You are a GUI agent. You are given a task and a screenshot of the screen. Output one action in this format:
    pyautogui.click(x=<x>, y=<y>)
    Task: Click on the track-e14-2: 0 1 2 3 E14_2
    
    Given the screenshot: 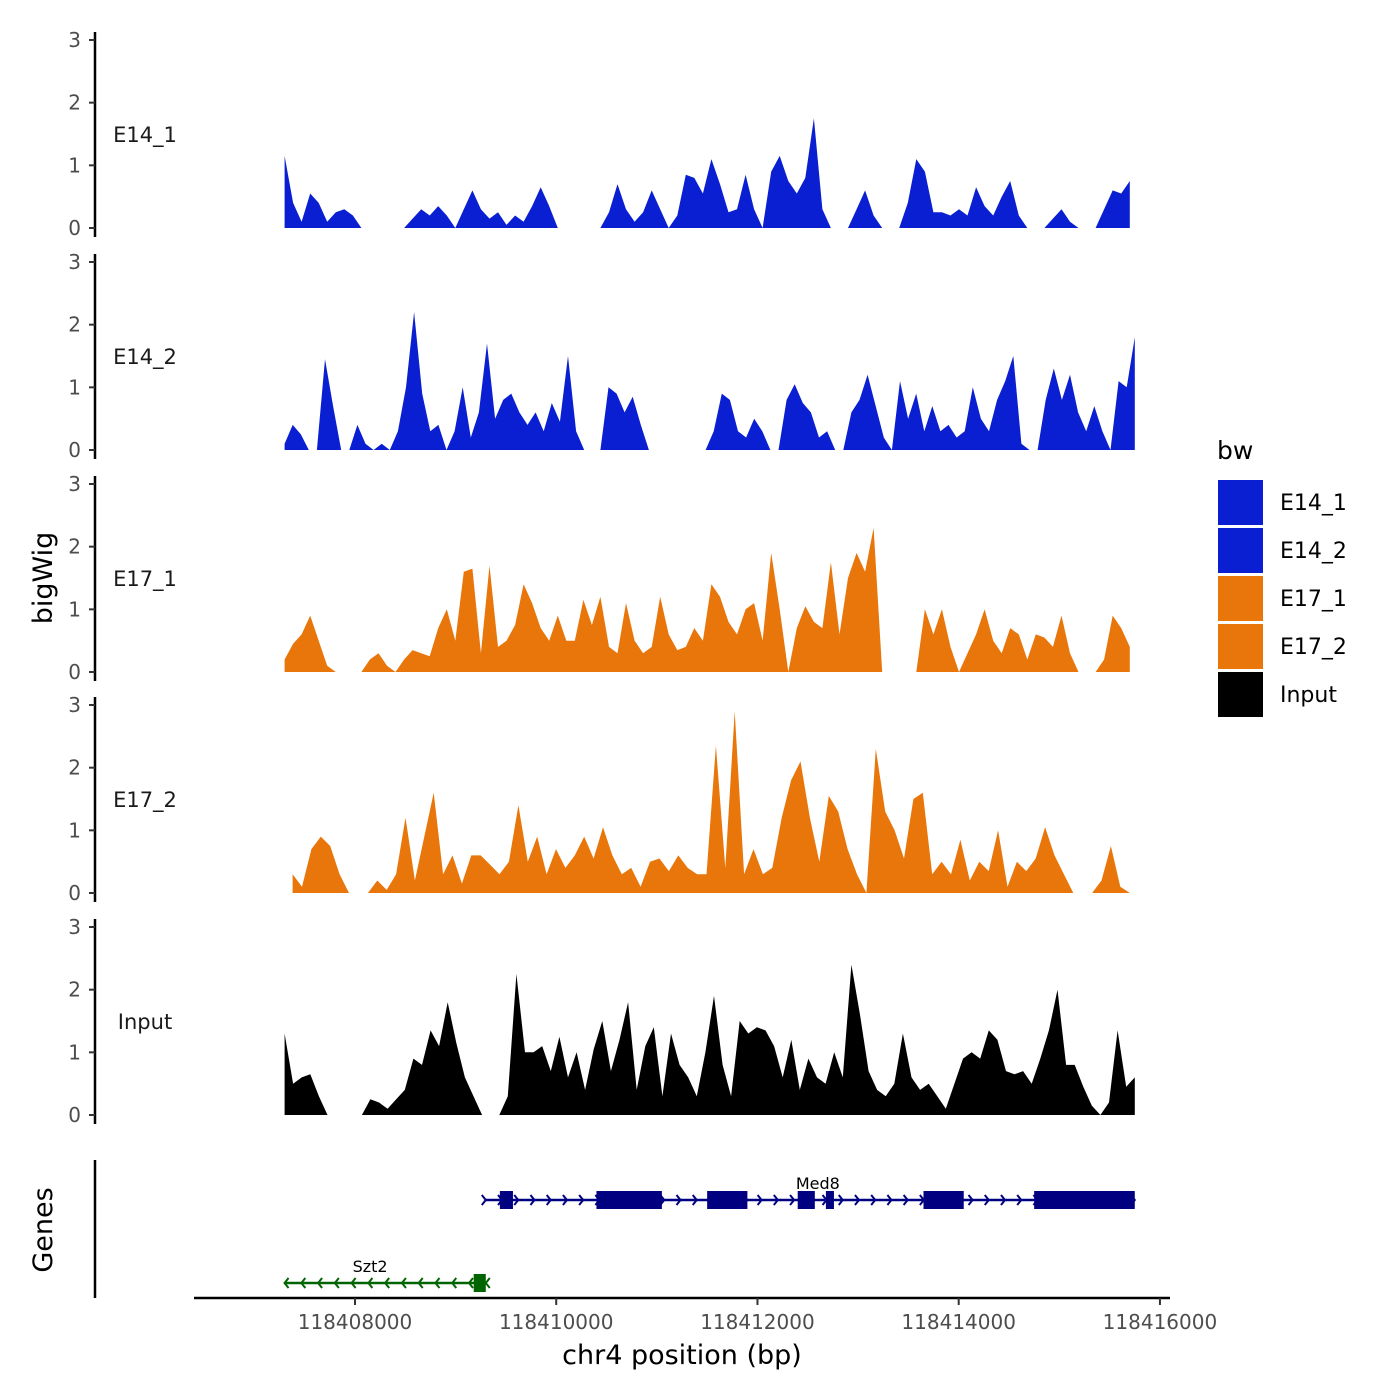 What is the action you would take?
    pyautogui.click(x=601, y=356)
    